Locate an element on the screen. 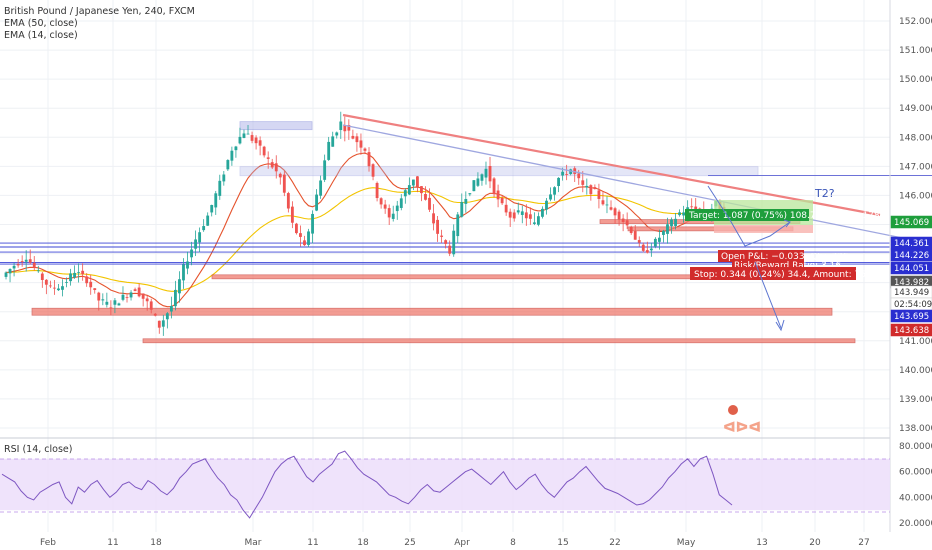 The image size is (932, 550). price-tag is located at coordinates (911, 316).